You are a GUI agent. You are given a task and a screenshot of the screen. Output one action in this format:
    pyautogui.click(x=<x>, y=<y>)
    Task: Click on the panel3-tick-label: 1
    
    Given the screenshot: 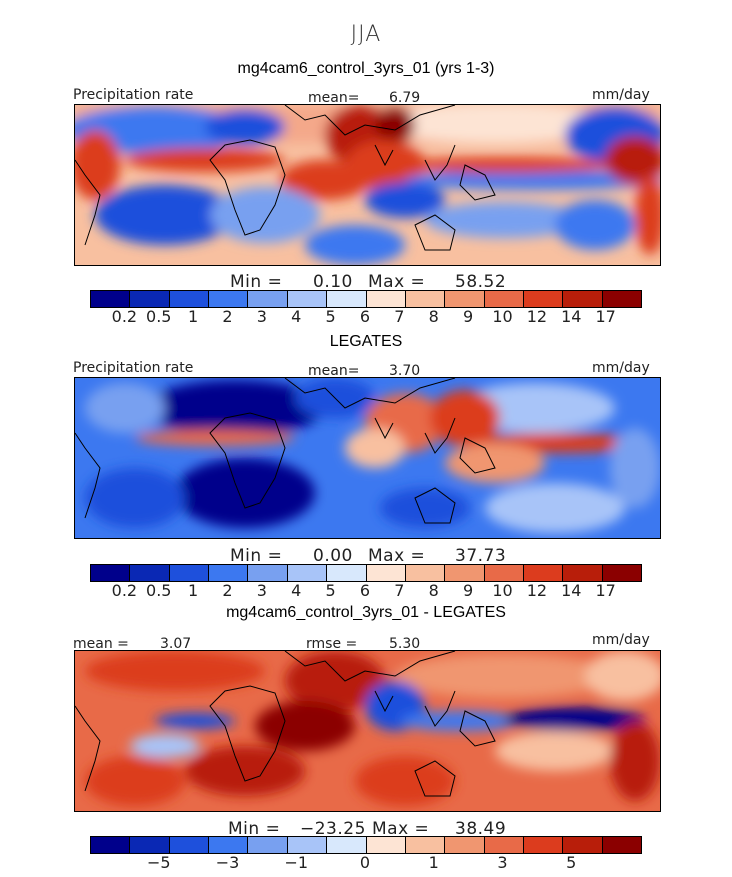 What is the action you would take?
    pyautogui.click(x=433, y=862)
    